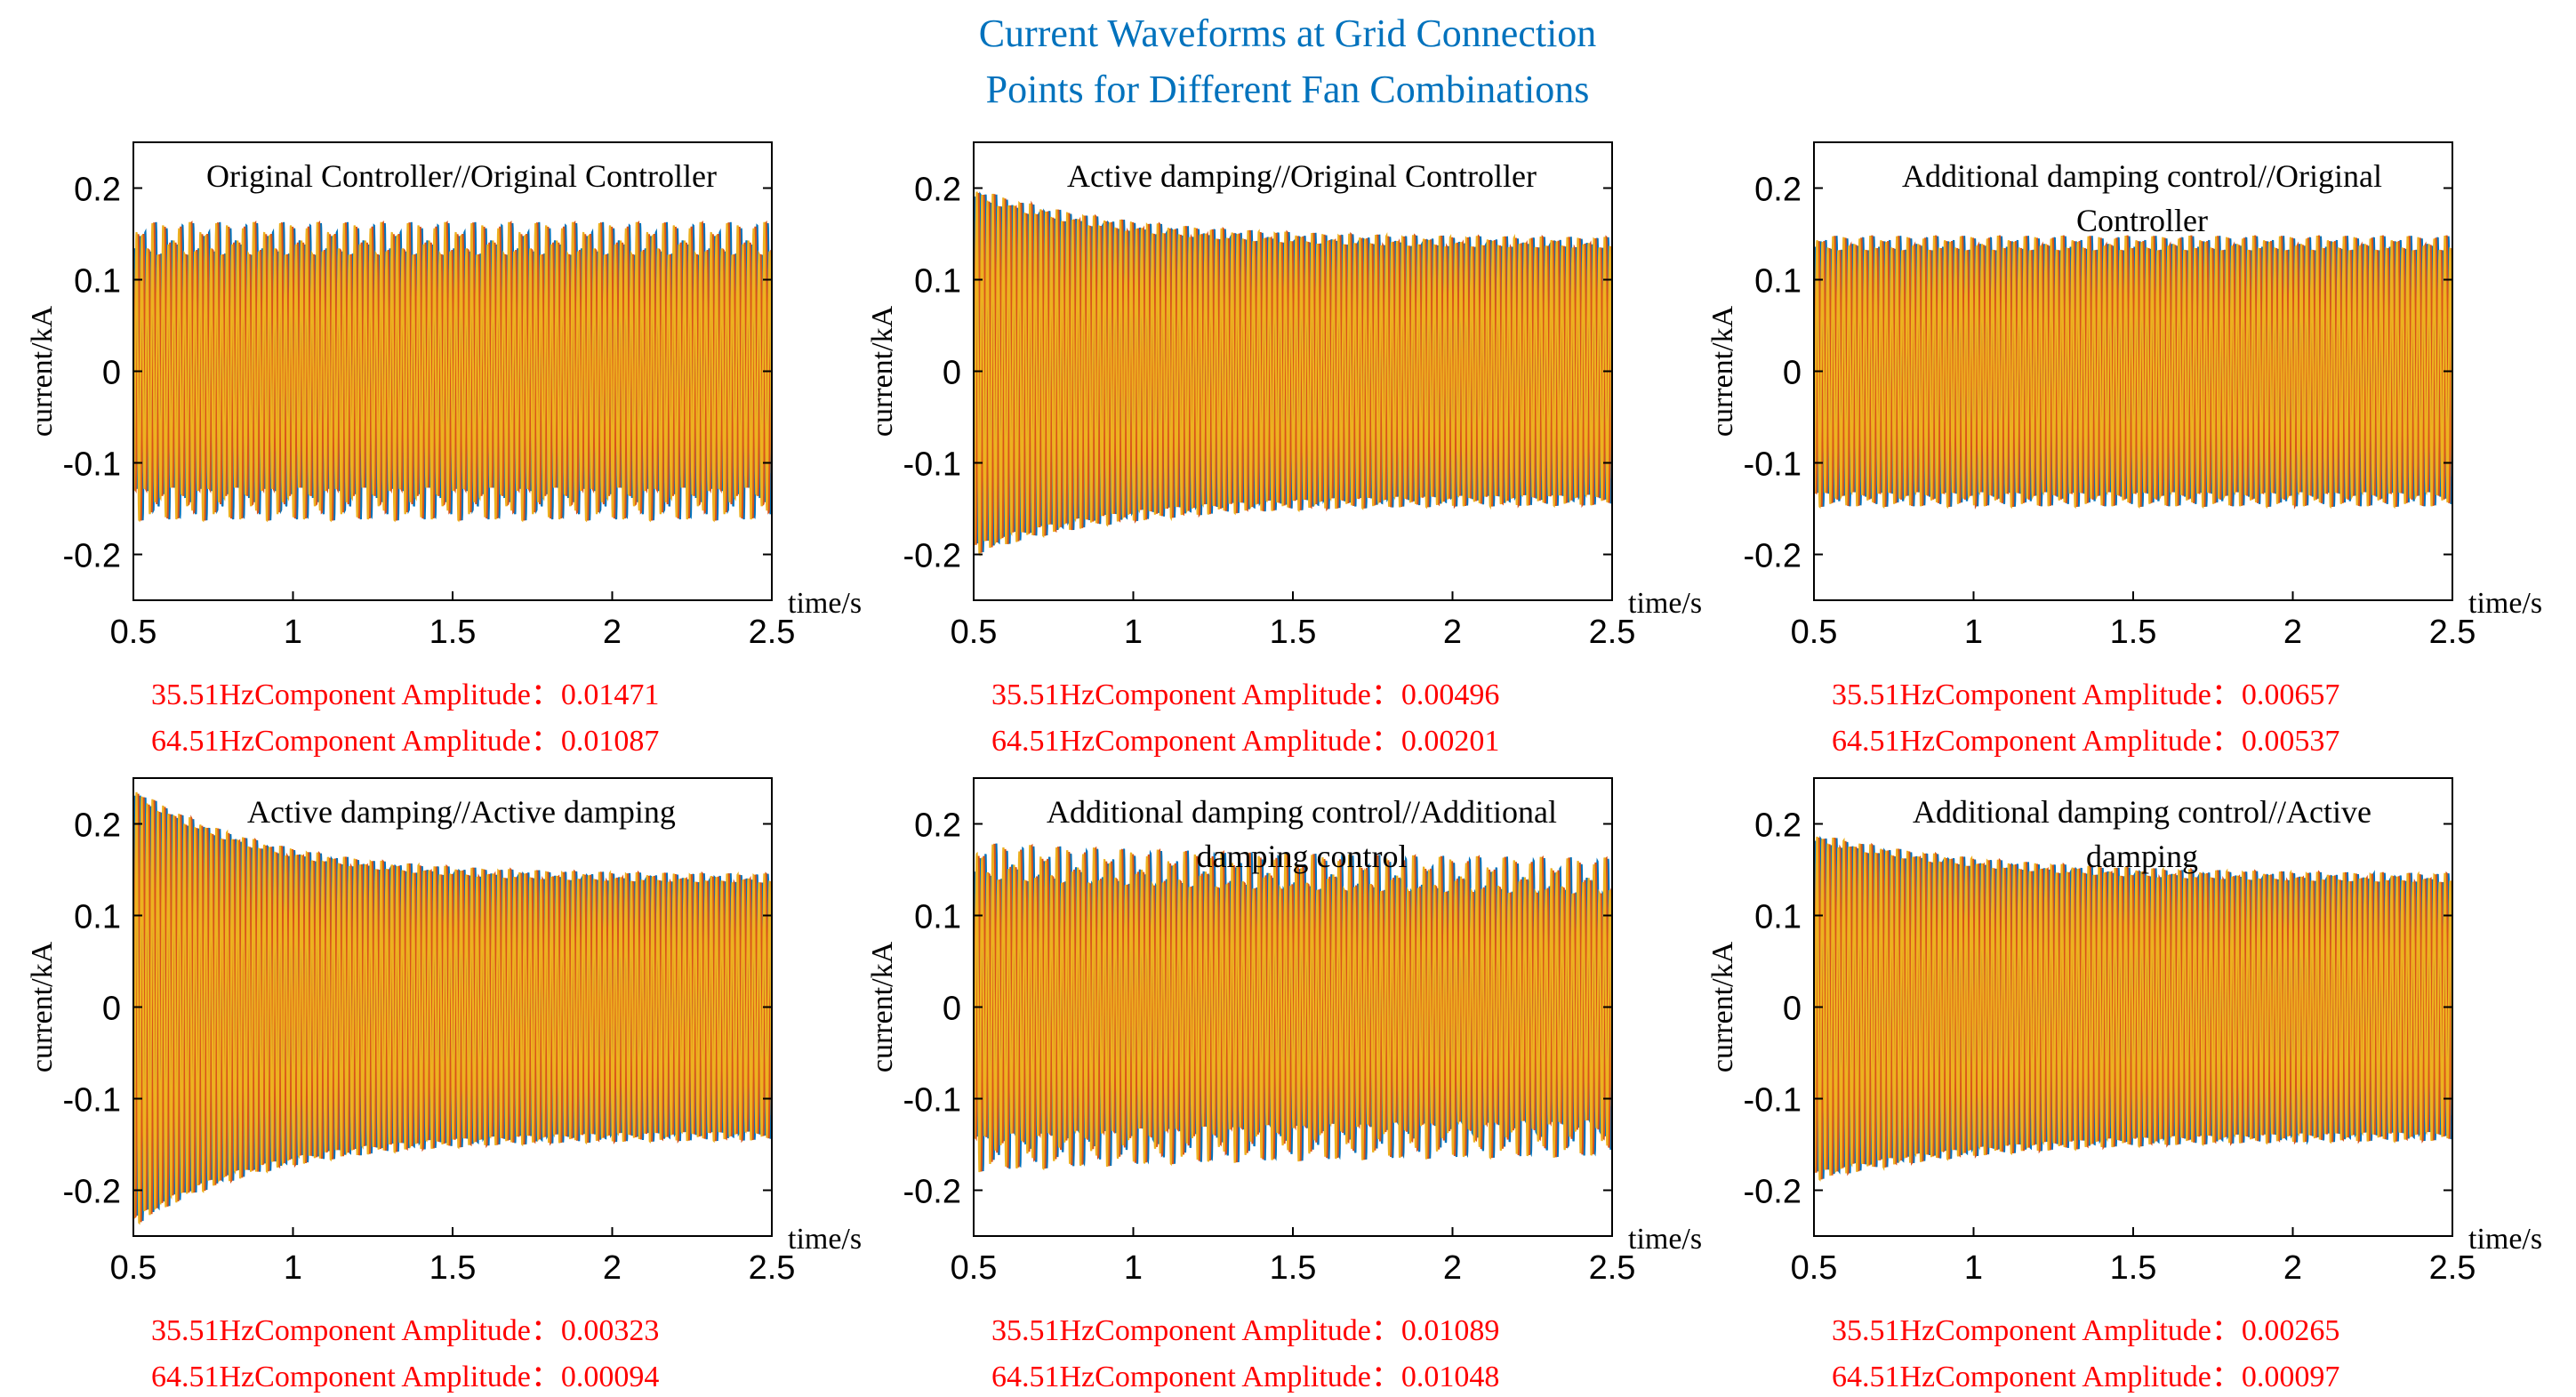 This screenshot has width=2576, height=1397. Describe the element at coordinates (1288, 33) in the screenshot. I see `figure-title-line-1: Current Waveforms at Grid Connection` at that location.